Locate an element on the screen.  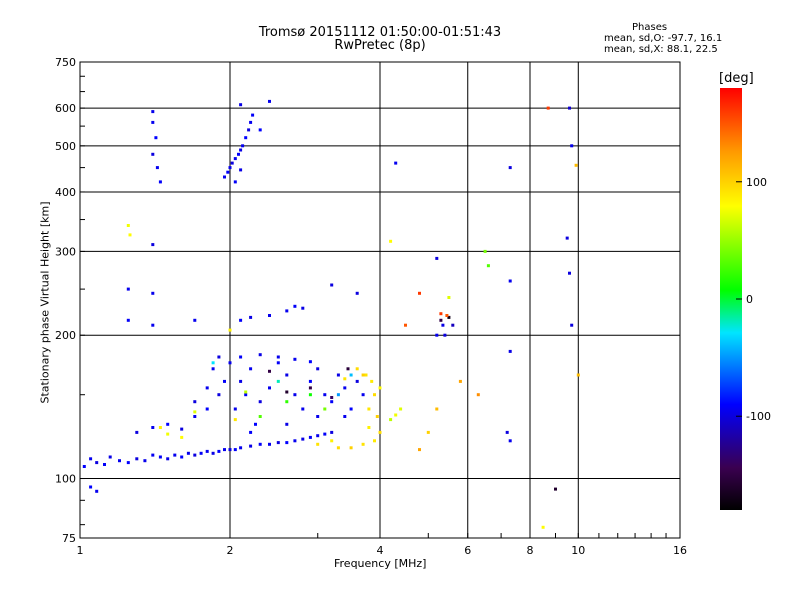
x-tick-label: 4 is located at coordinates (380, 550).